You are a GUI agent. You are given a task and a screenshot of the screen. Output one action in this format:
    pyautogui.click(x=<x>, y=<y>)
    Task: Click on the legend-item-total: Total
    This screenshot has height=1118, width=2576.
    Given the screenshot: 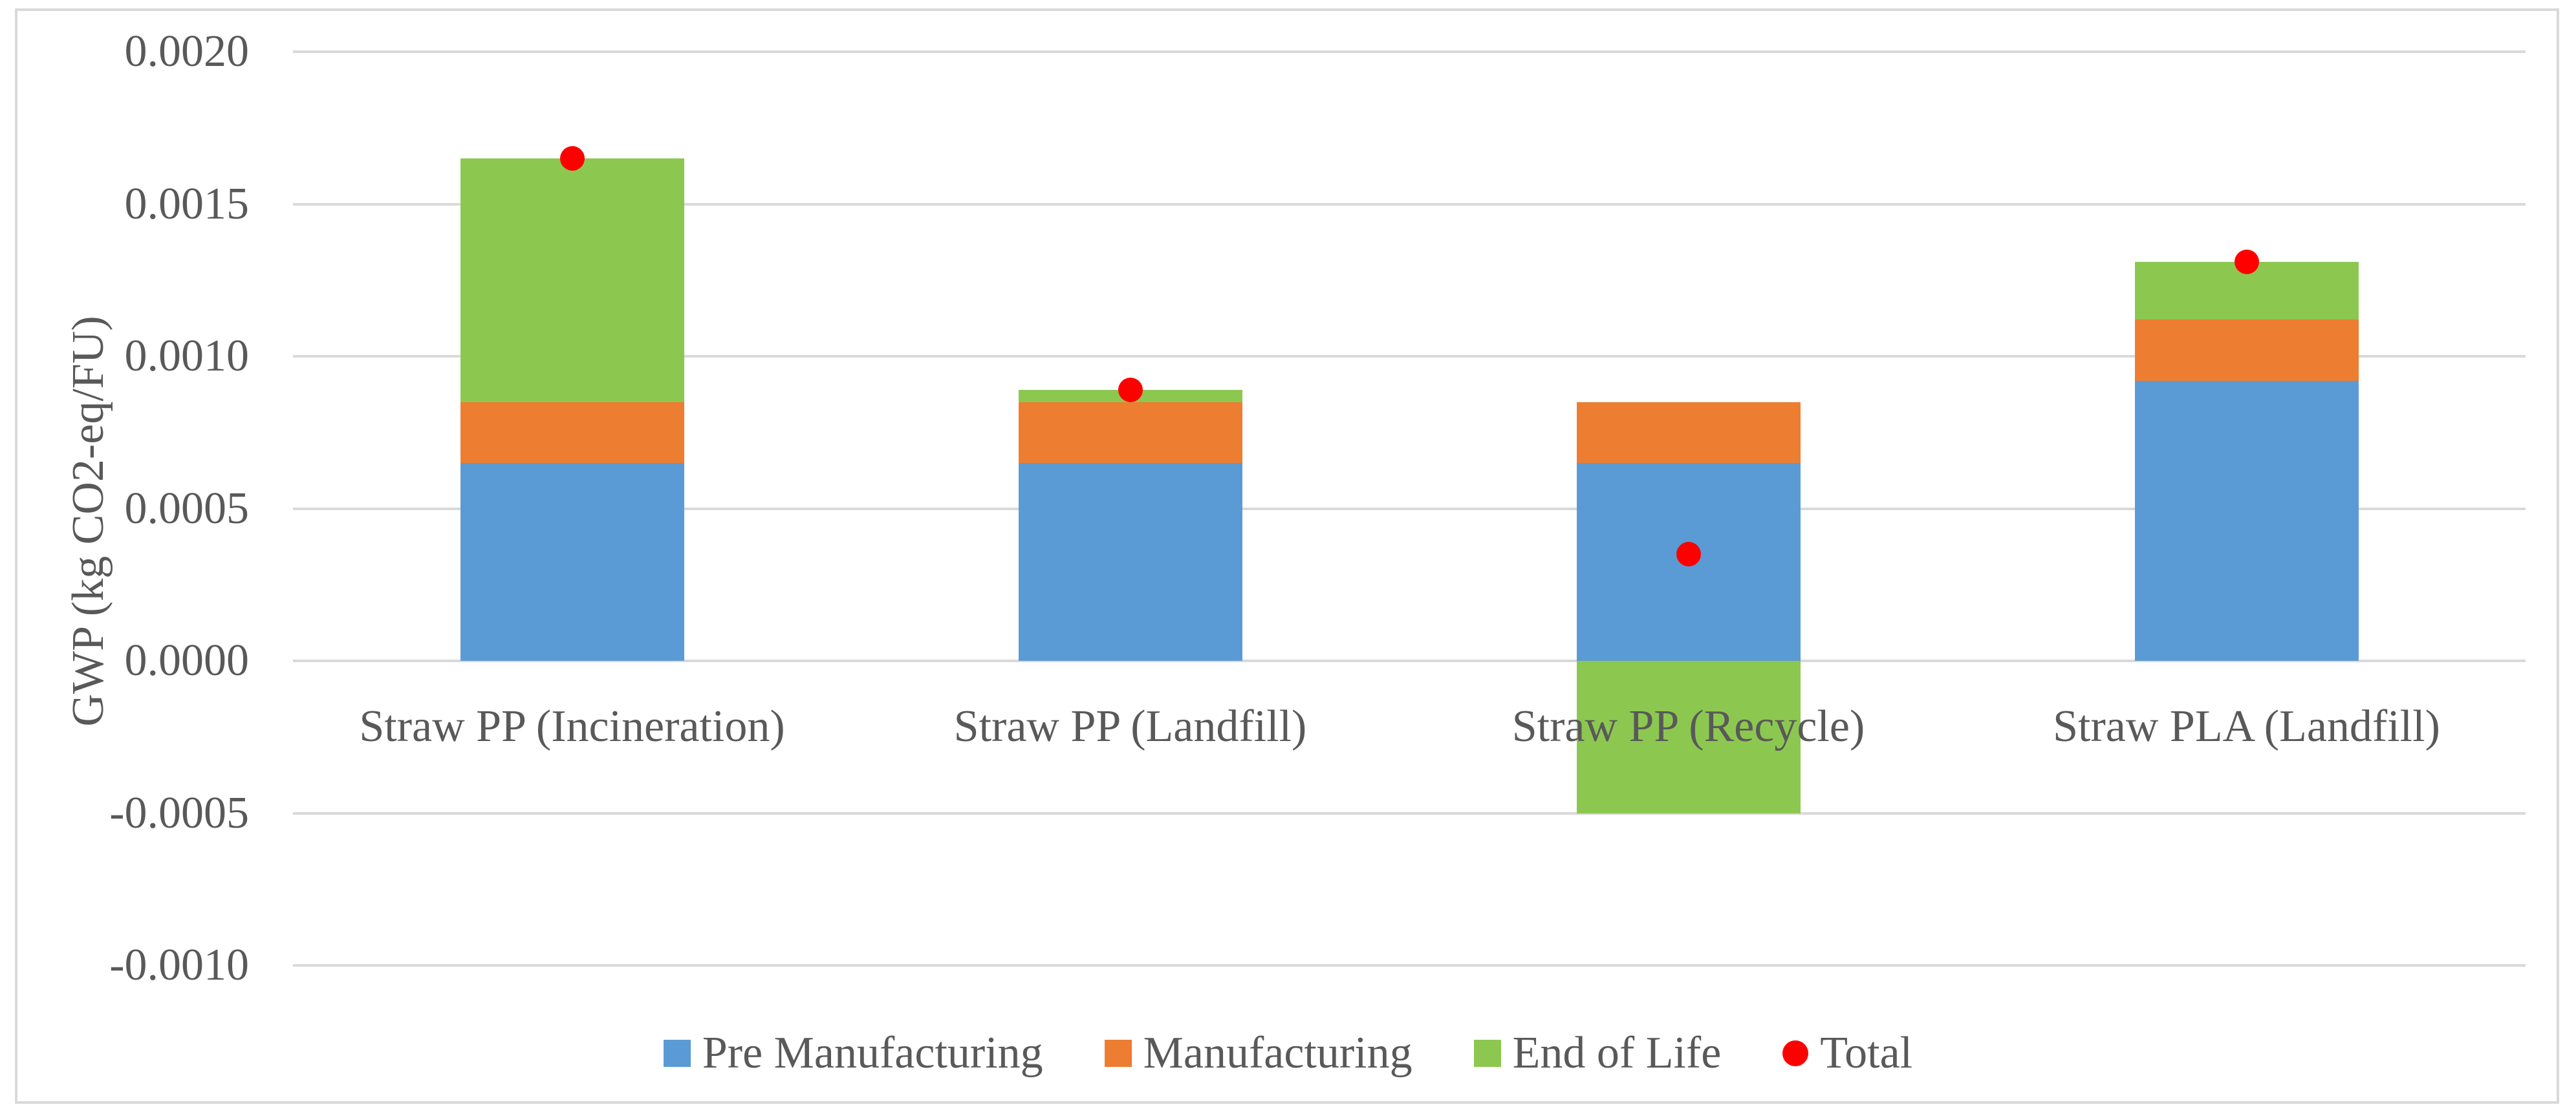 What is the action you would take?
    pyautogui.click(x=1847, y=1053)
    